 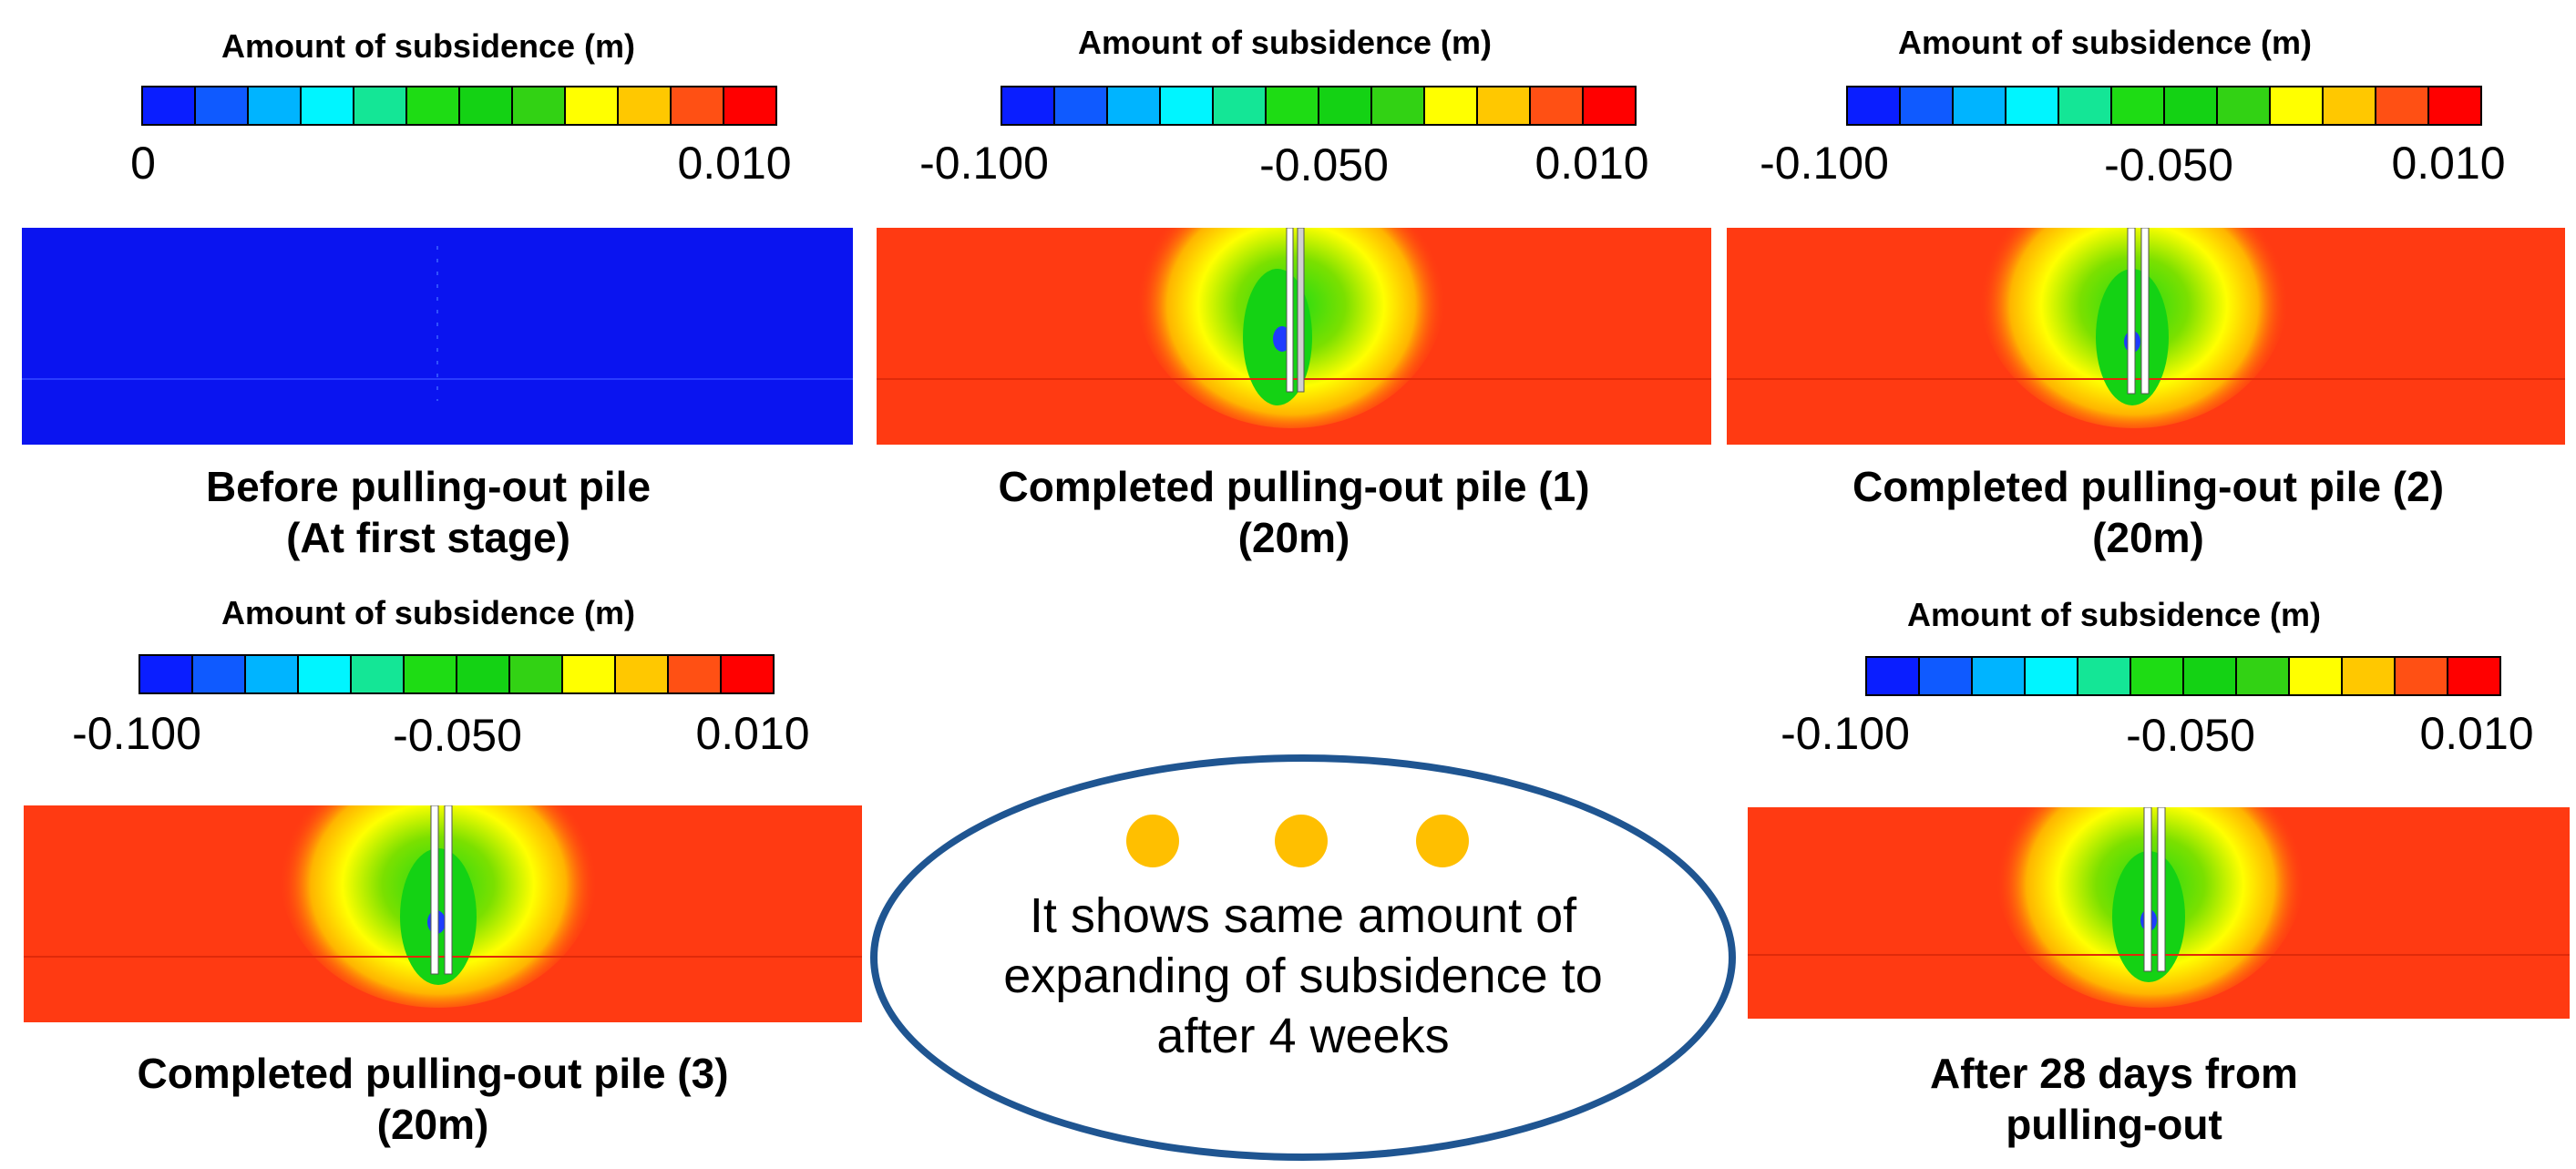 I want to click on tick-left: 0, so click(x=143, y=163).